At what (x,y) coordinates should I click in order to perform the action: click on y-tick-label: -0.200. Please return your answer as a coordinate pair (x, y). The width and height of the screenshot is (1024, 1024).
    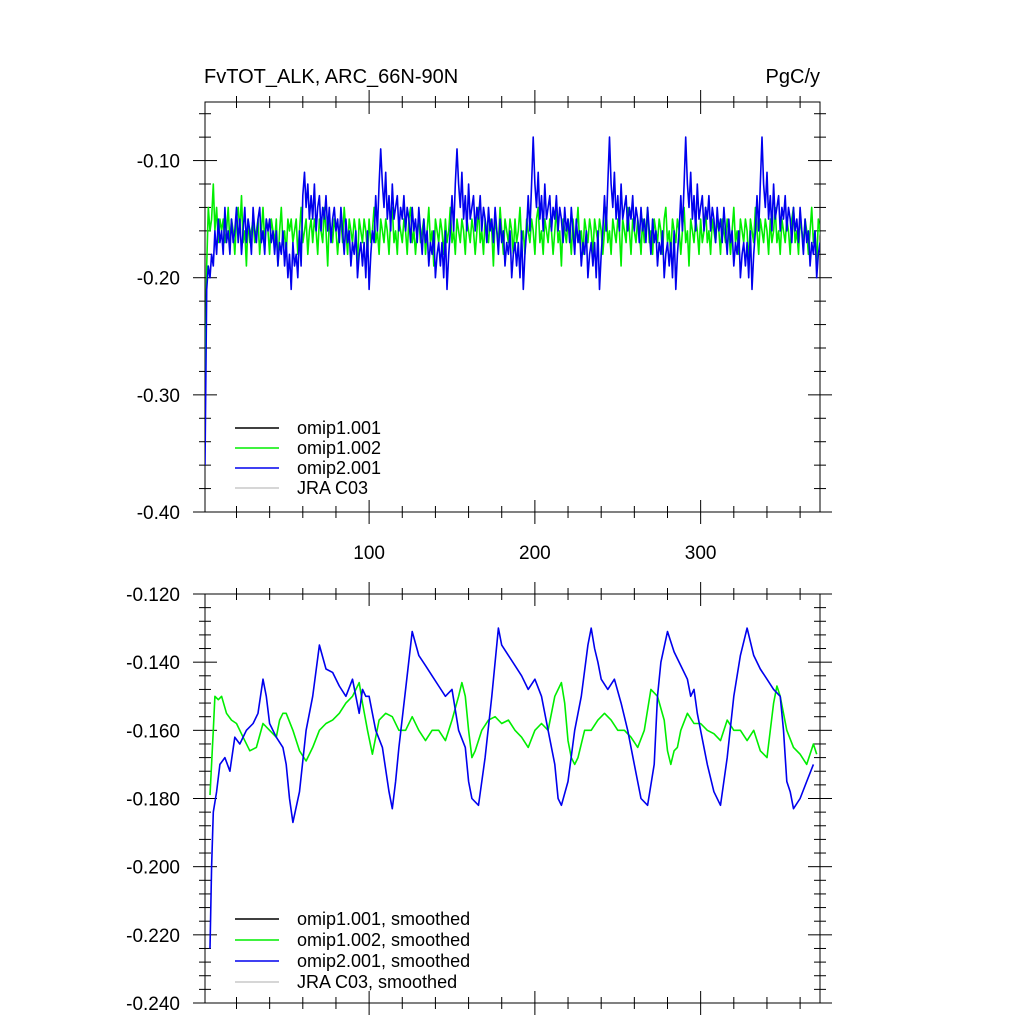
    Looking at the image, I should click on (153, 868).